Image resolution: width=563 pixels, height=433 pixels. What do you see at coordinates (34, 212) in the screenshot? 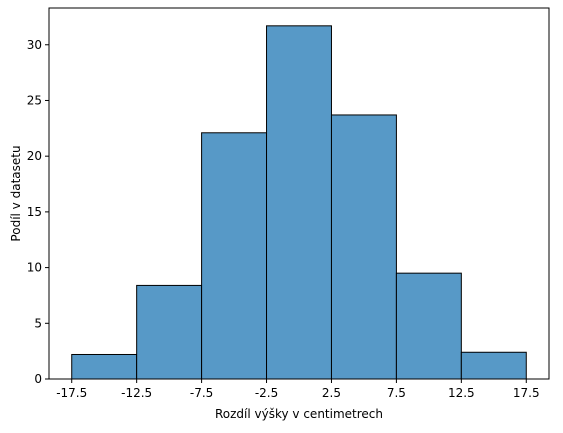
I see `y-tick-label: 15` at bounding box center [34, 212].